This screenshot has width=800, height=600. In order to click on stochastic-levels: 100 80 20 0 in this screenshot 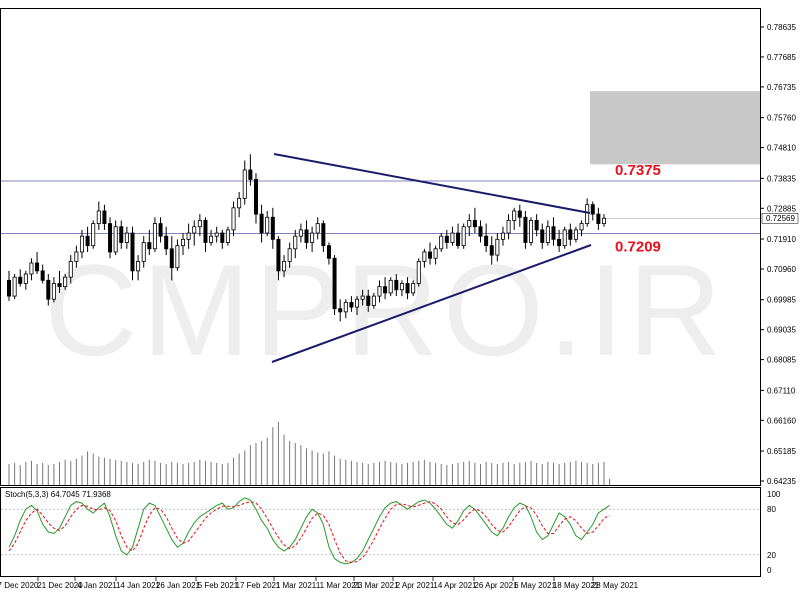, I will do `click(391, 532)`.